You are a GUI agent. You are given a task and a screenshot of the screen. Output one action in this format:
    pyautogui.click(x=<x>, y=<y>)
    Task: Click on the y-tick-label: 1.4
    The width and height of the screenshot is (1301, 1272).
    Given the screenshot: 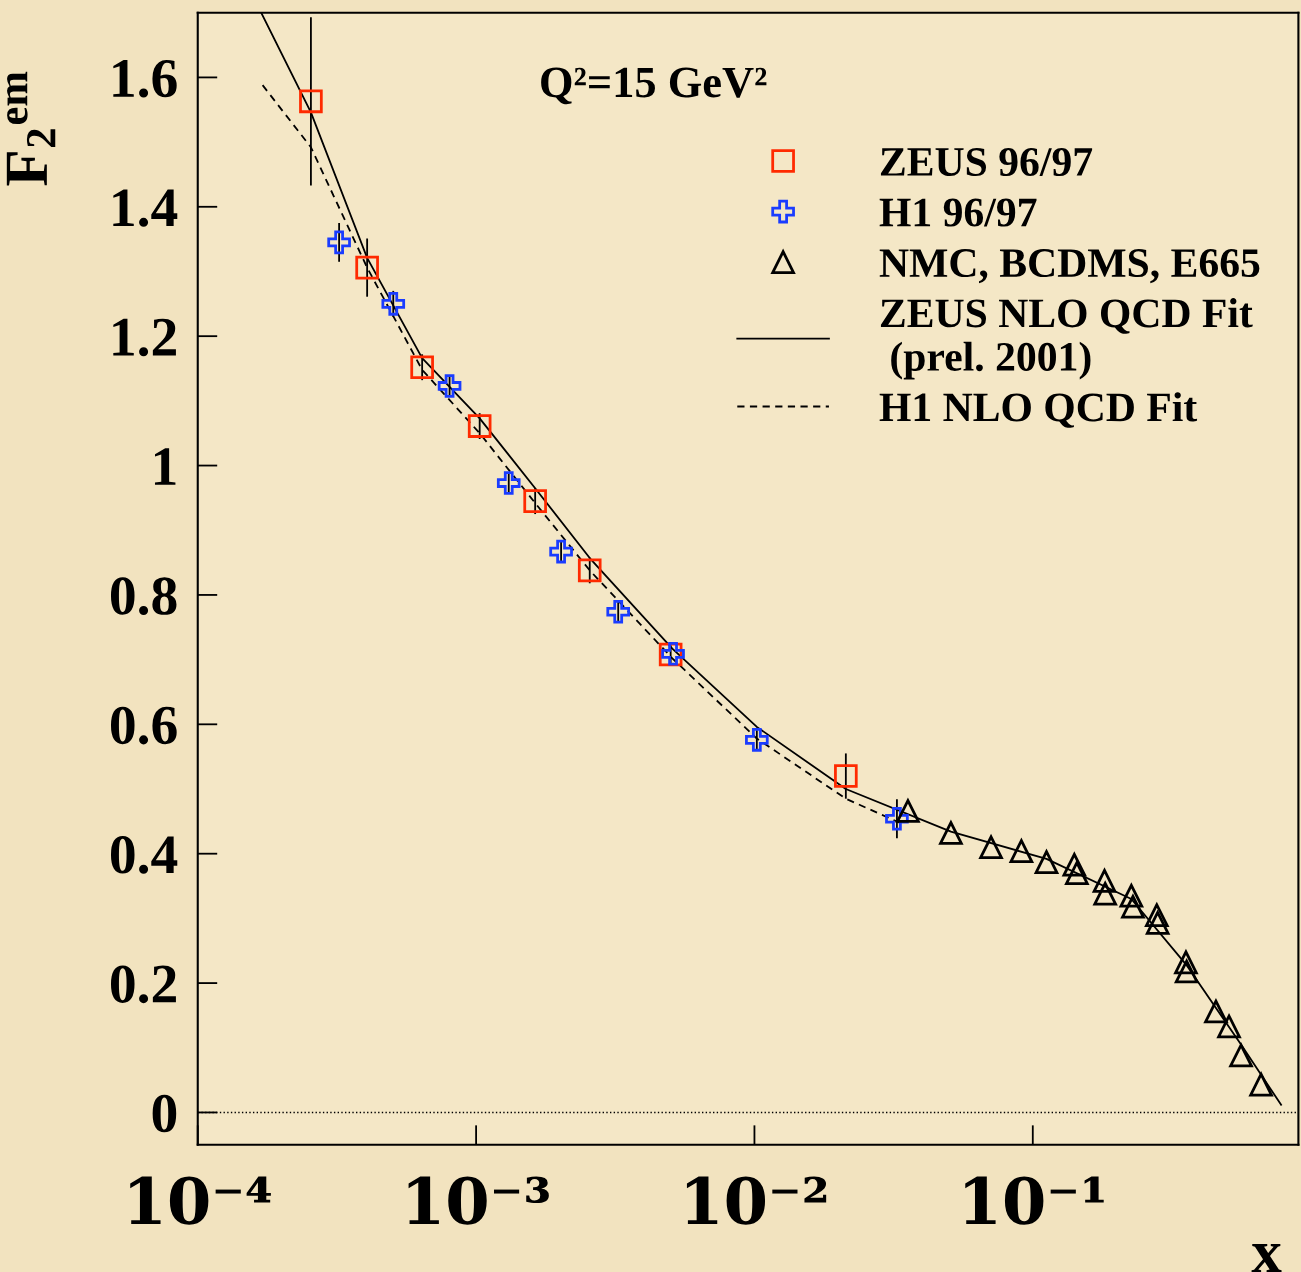 What is the action you would take?
    pyautogui.click(x=145, y=208)
    